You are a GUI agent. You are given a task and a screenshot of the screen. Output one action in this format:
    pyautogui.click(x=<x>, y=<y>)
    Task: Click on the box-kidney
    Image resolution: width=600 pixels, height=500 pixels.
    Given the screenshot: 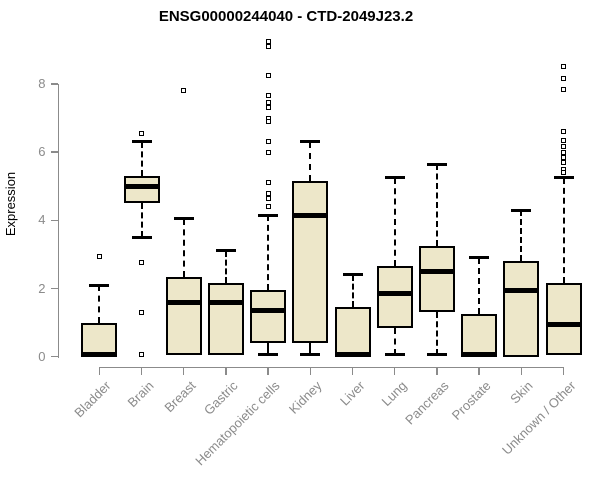 What is the action you would take?
    pyautogui.click(x=310, y=262)
    